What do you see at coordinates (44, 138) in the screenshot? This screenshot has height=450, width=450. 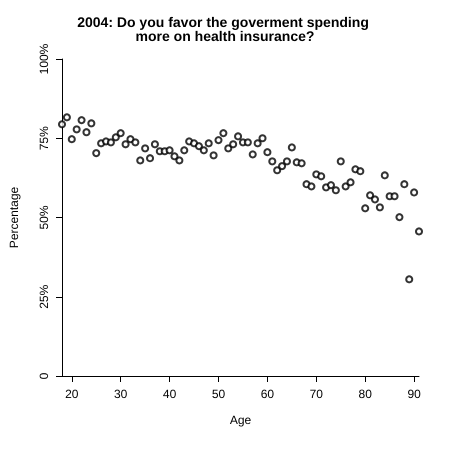 I see `y-tick-label: 75%` at bounding box center [44, 138].